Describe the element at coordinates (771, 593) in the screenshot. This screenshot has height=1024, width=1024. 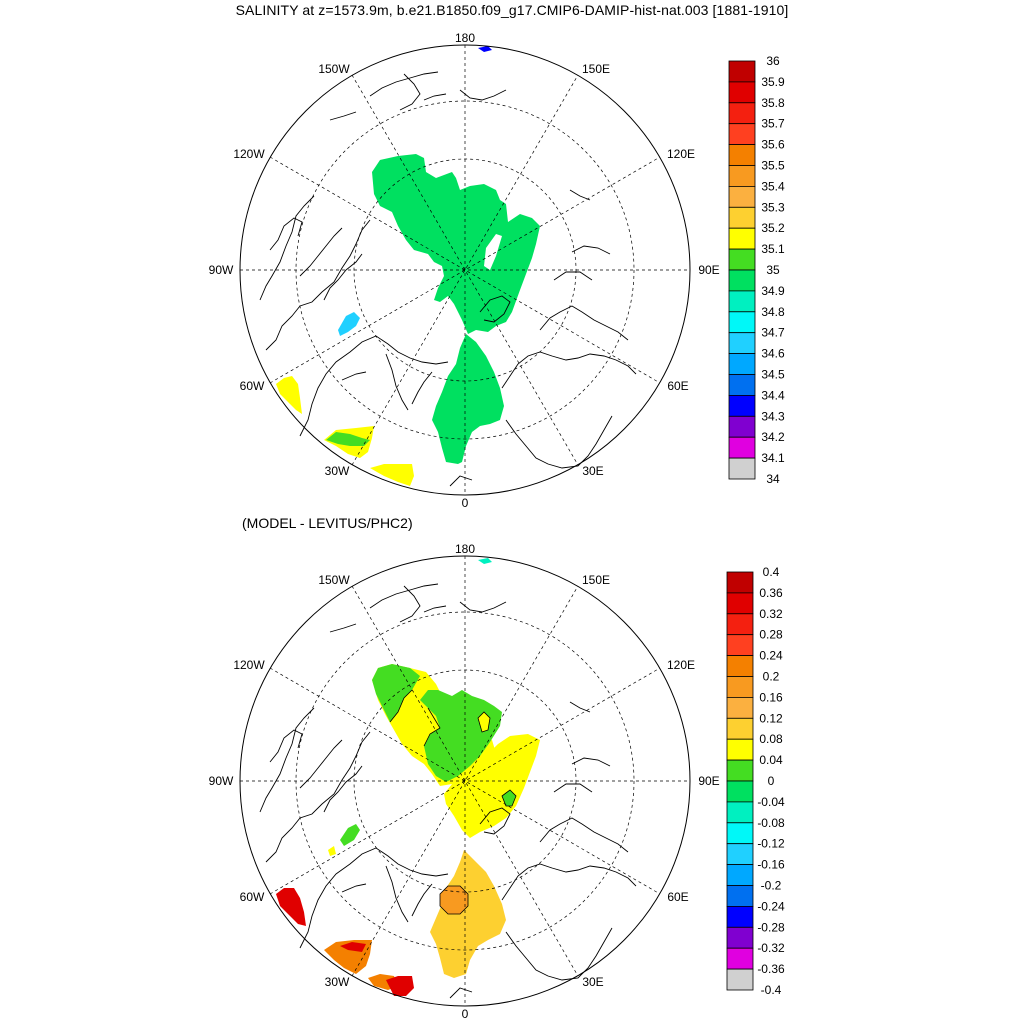
I see `colorbar-difference-tick-label: 0.36` at that location.